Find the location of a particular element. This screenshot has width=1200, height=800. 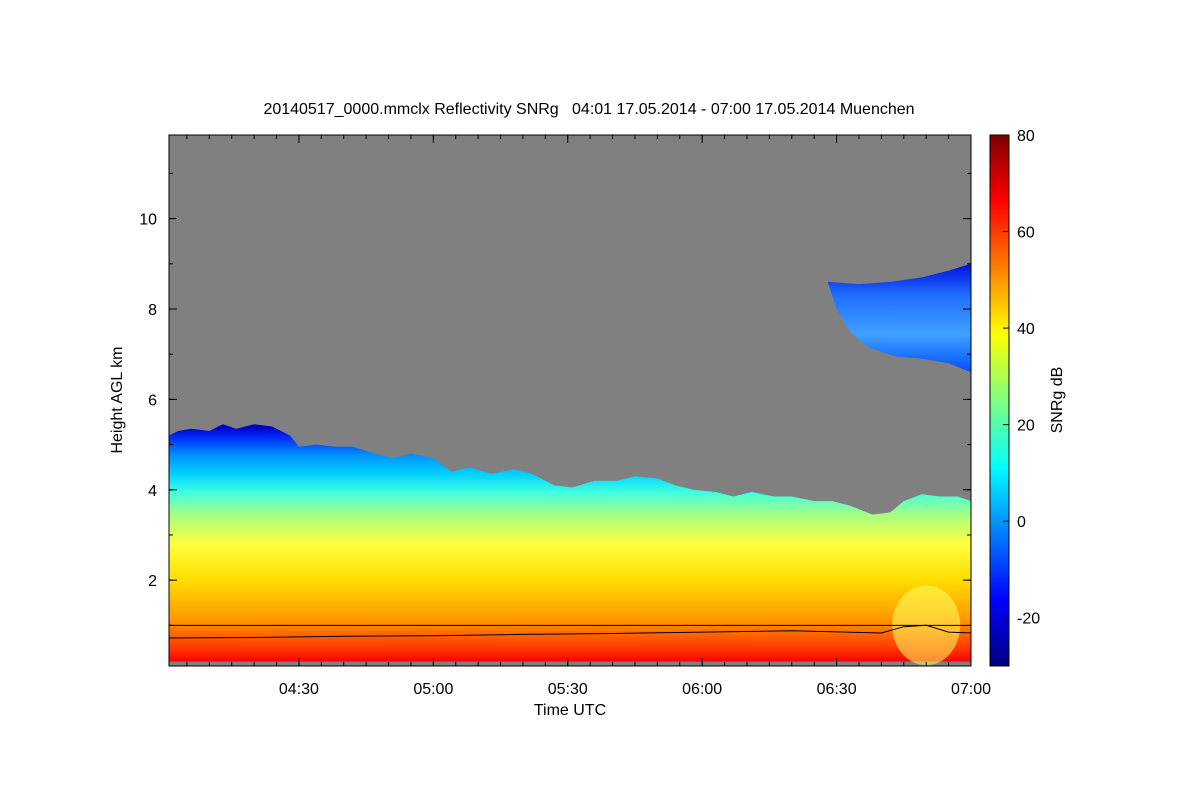

colorbar-axis: -20 0 20 40 60 80 is located at coordinates (1021, 378).